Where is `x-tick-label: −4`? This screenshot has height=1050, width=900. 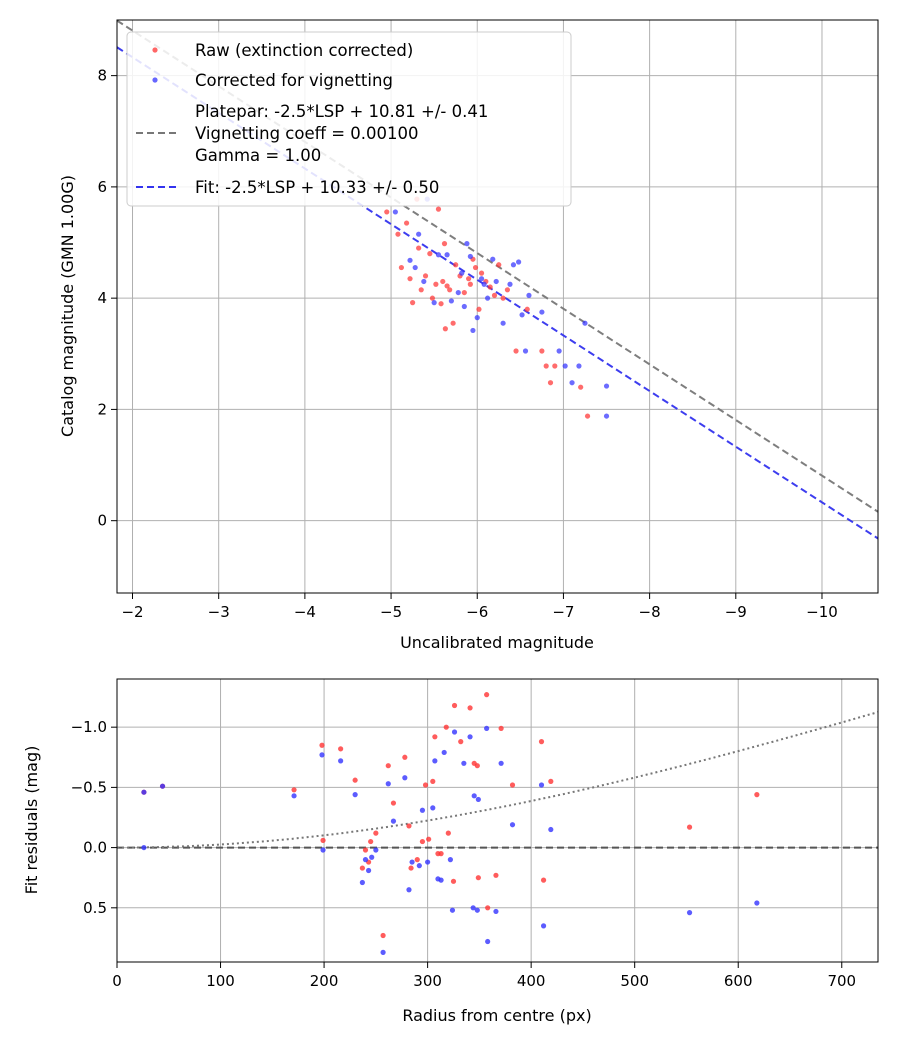 x-tick-label: −4 is located at coordinates (305, 612).